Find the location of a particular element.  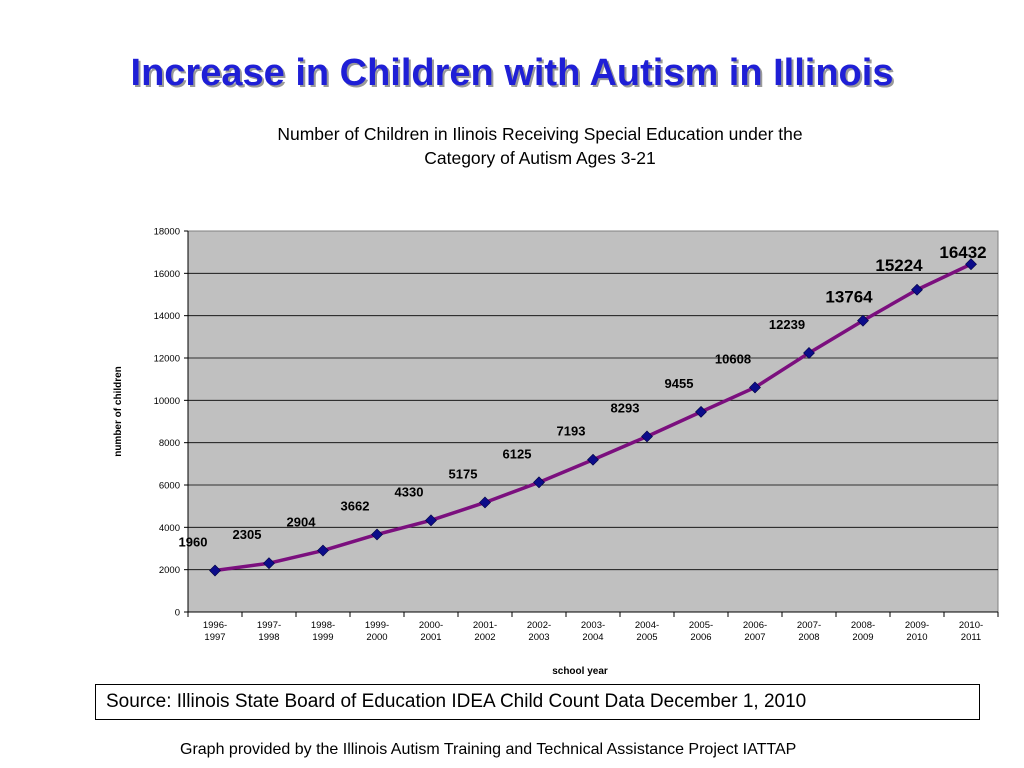

x-tick-label: 2004-2005 is located at coordinates (647, 631).